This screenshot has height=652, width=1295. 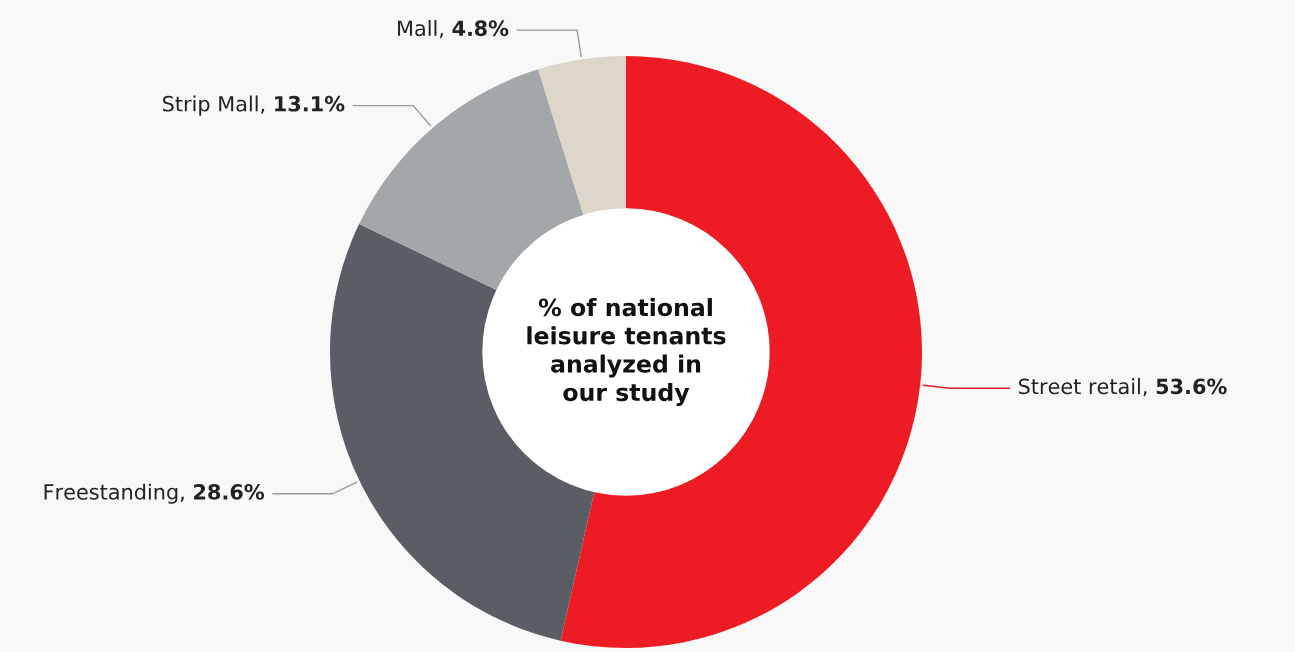 What do you see at coordinates (1122, 387) in the screenshot?
I see `slice-label: Street retail, 53.6%` at bounding box center [1122, 387].